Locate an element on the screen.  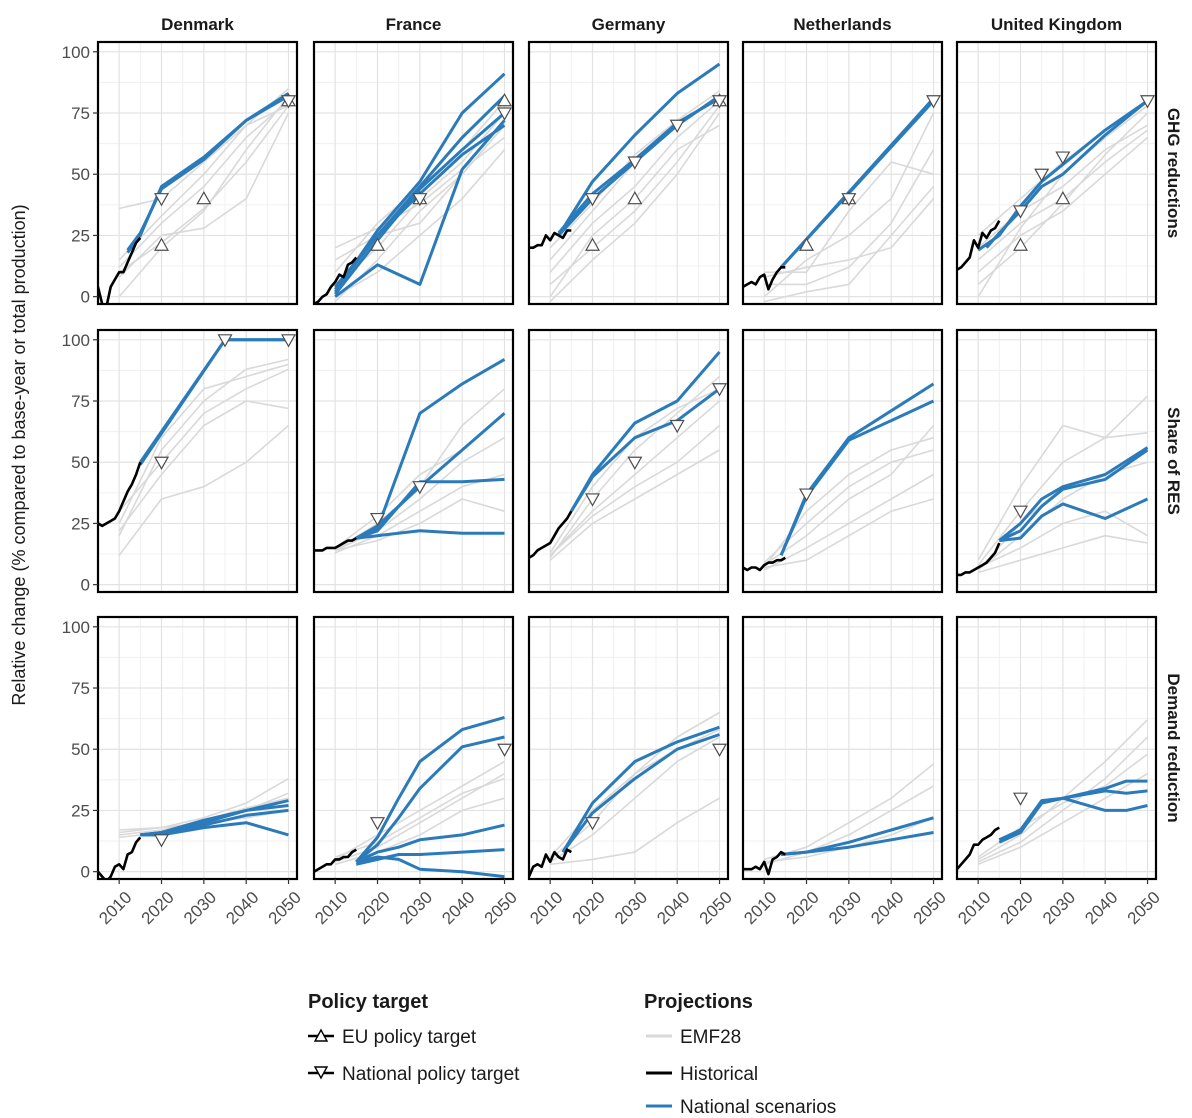
row-title-ghg-reductions: GHG reductions is located at coordinates (1173, 173).